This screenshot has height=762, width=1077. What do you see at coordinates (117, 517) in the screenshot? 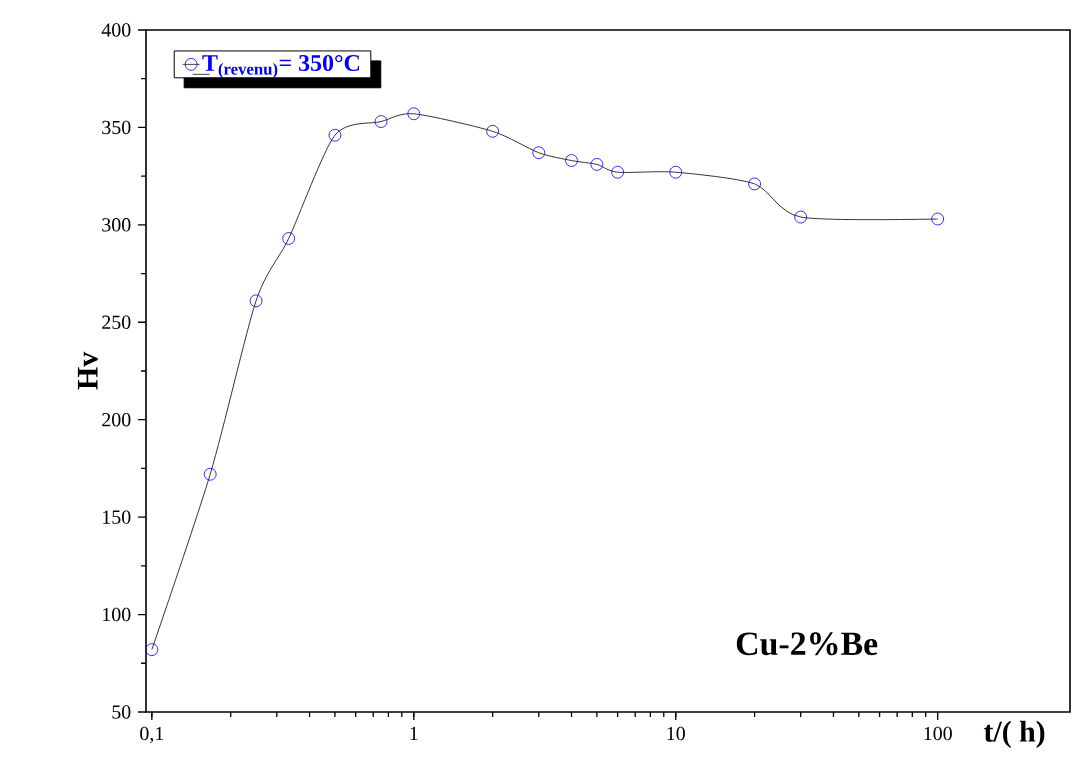
I see `y-tick-label: 150` at bounding box center [117, 517].